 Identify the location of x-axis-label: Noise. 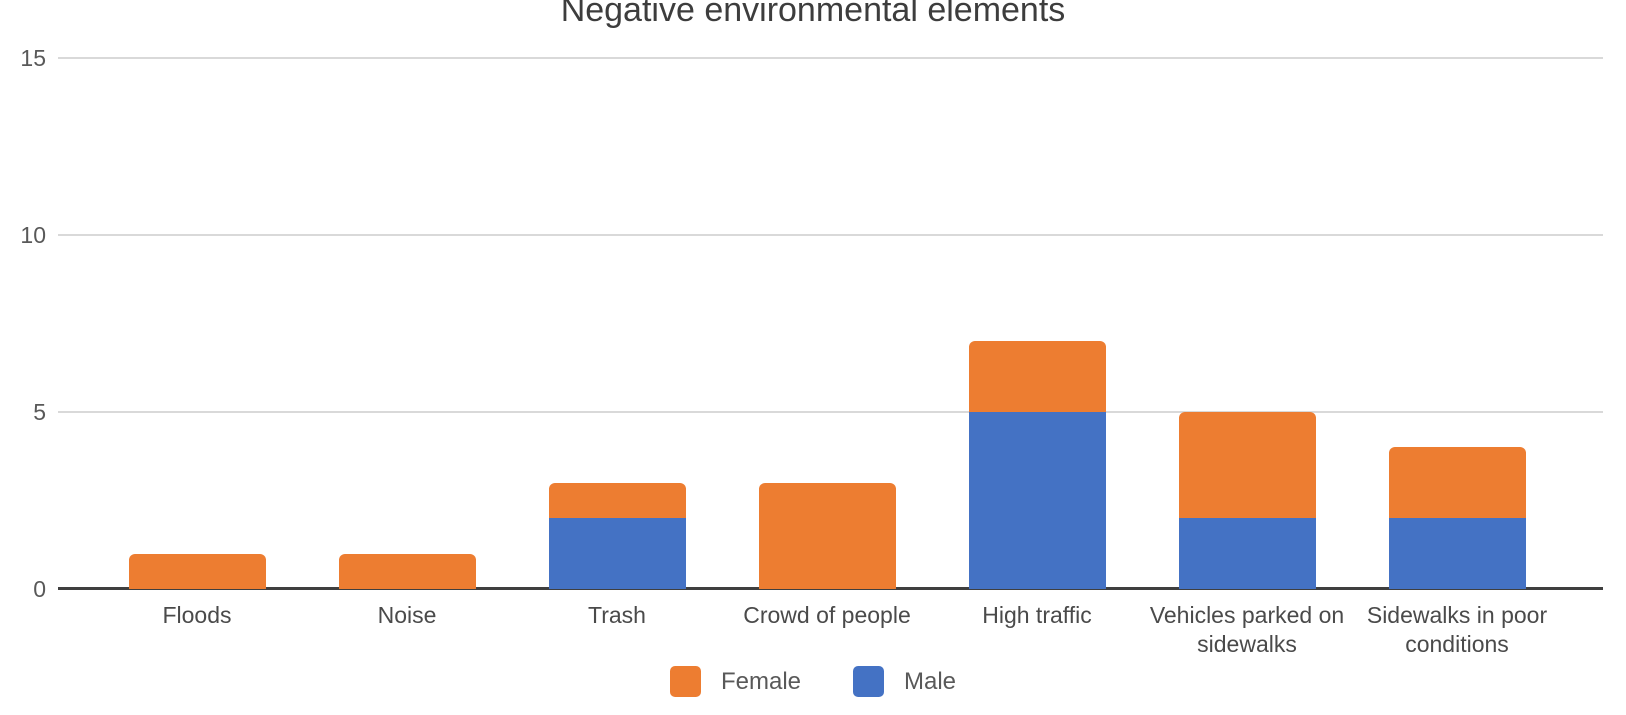
(407, 615).